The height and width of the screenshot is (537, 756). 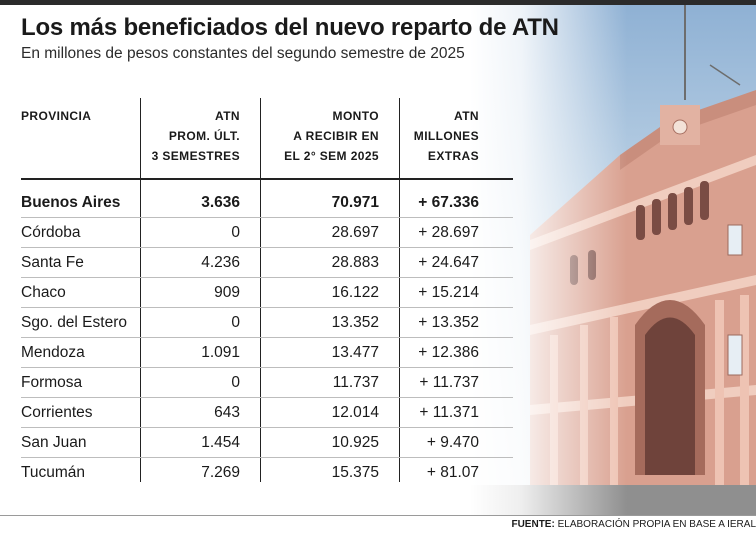 What do you see at coordinates (227, 292) in the screenshot?
I see `cell-atn-prom: 909` at bounding box center [227, 292].